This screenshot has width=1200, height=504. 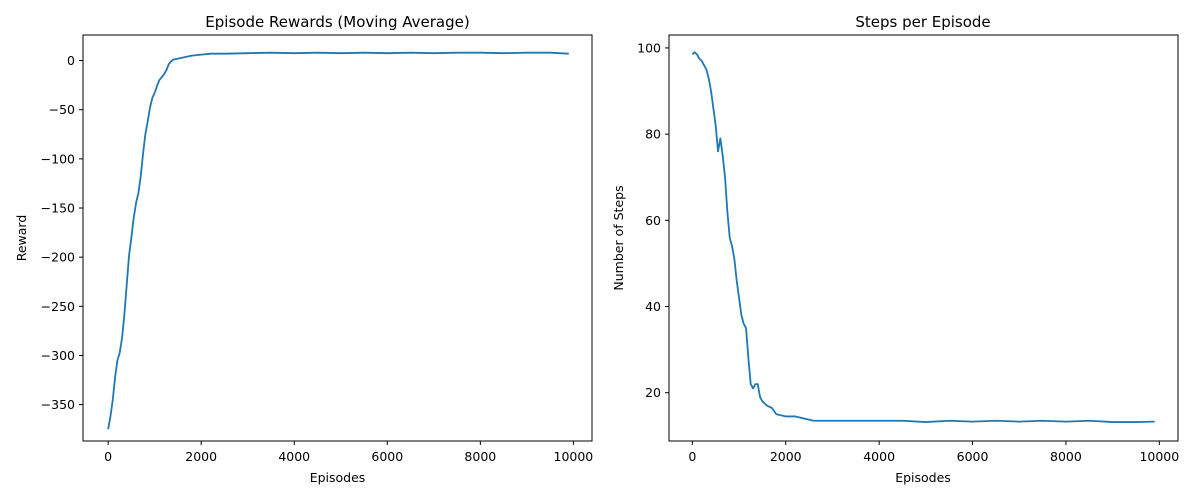 What do you see at coordinates (653, 220) in the screenshot?
I see `y-tick-label: 60` at bounding box center [653, 220].